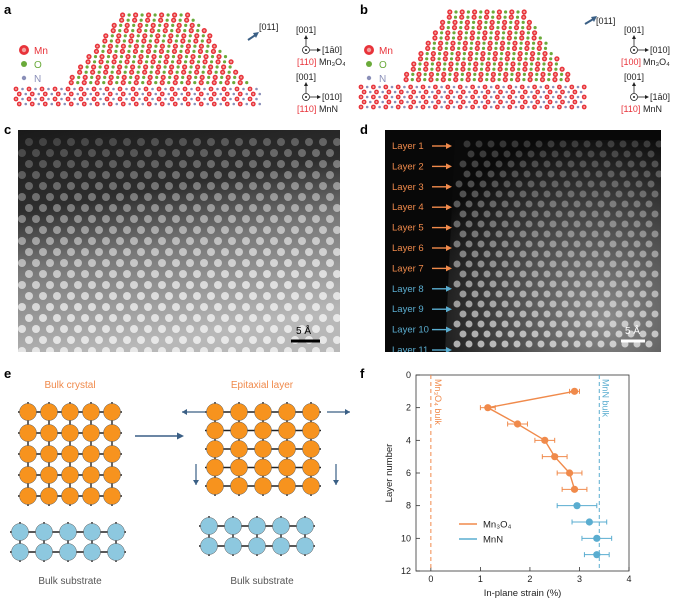 The image size is (685, 603). What do you see at coordinates (408, 228) in the screenshot?
I see `layer-label: Layer 5` at bounding box center [408, 228].